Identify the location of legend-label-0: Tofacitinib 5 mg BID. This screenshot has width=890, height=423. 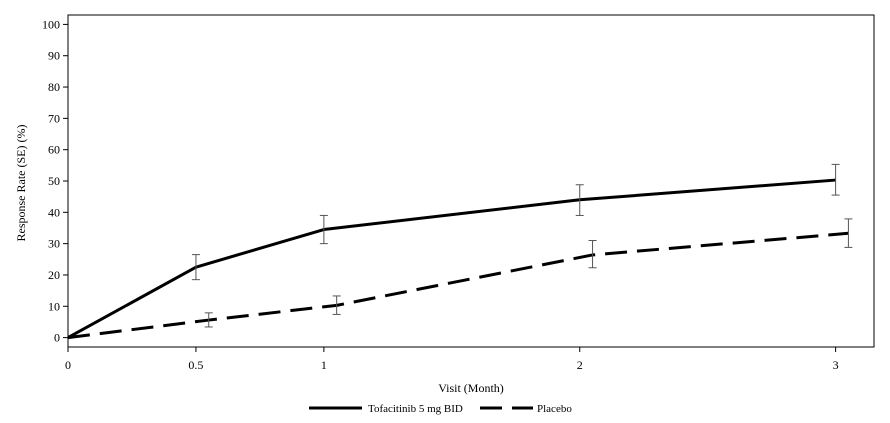
(415, 409).